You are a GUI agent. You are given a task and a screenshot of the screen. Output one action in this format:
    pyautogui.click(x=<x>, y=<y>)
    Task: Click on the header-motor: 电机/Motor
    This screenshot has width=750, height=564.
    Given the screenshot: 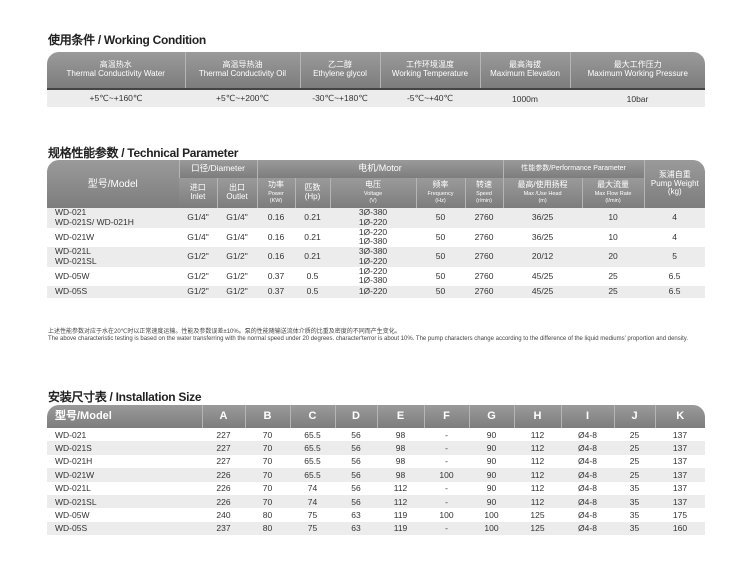 What is the action you would take?
    pyautogui.click(x=380, y=169)
    